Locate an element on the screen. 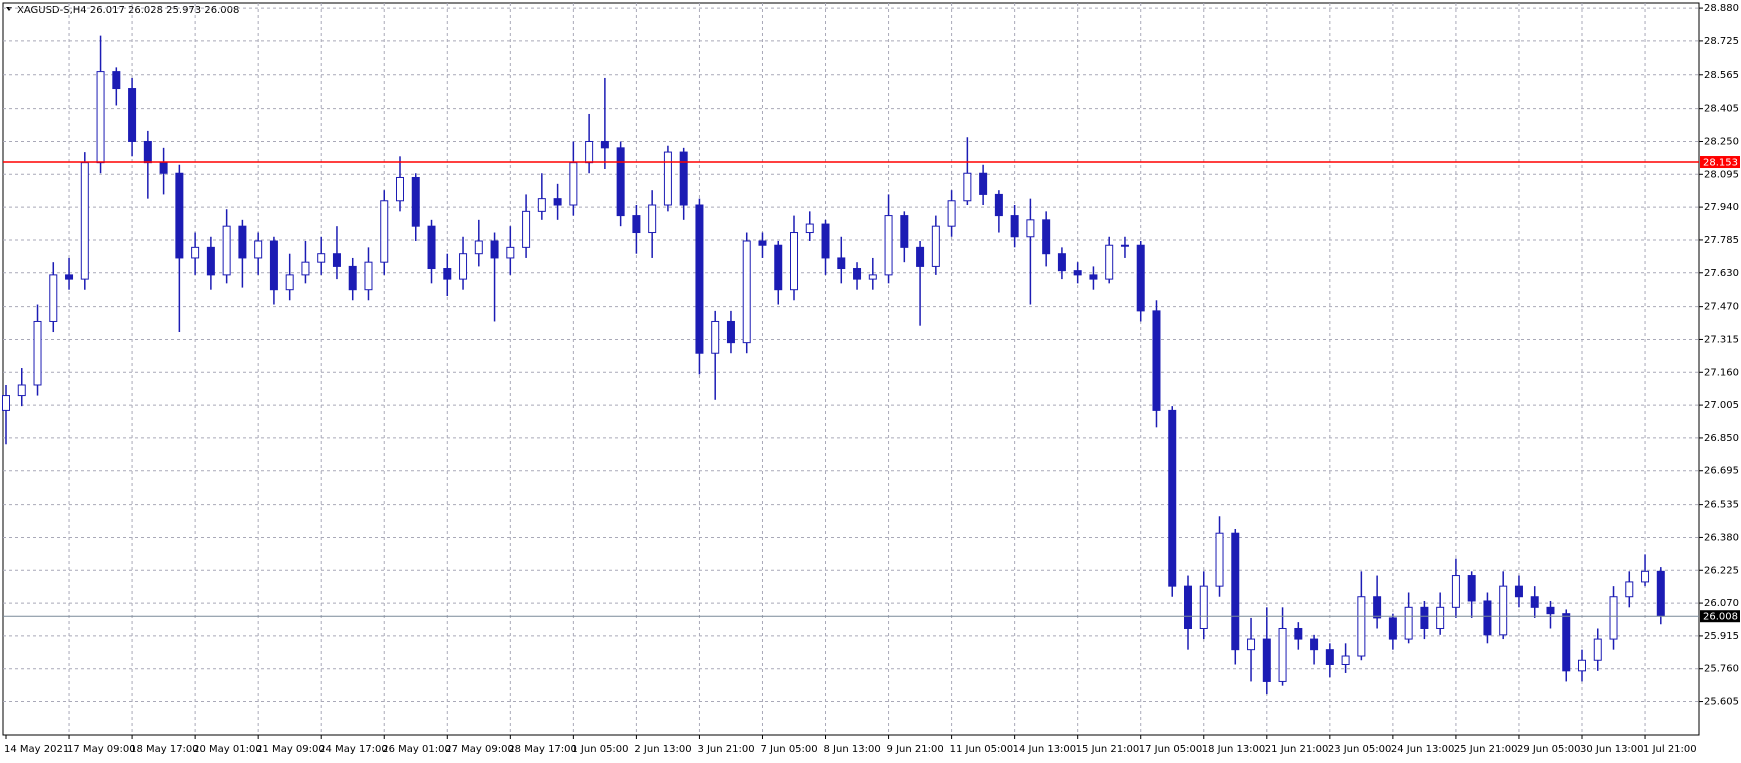 Image resolution: width=1741 pixels, height=763 pixels. y-tick-label: 26.535 is located at coordinates (1721, 505).